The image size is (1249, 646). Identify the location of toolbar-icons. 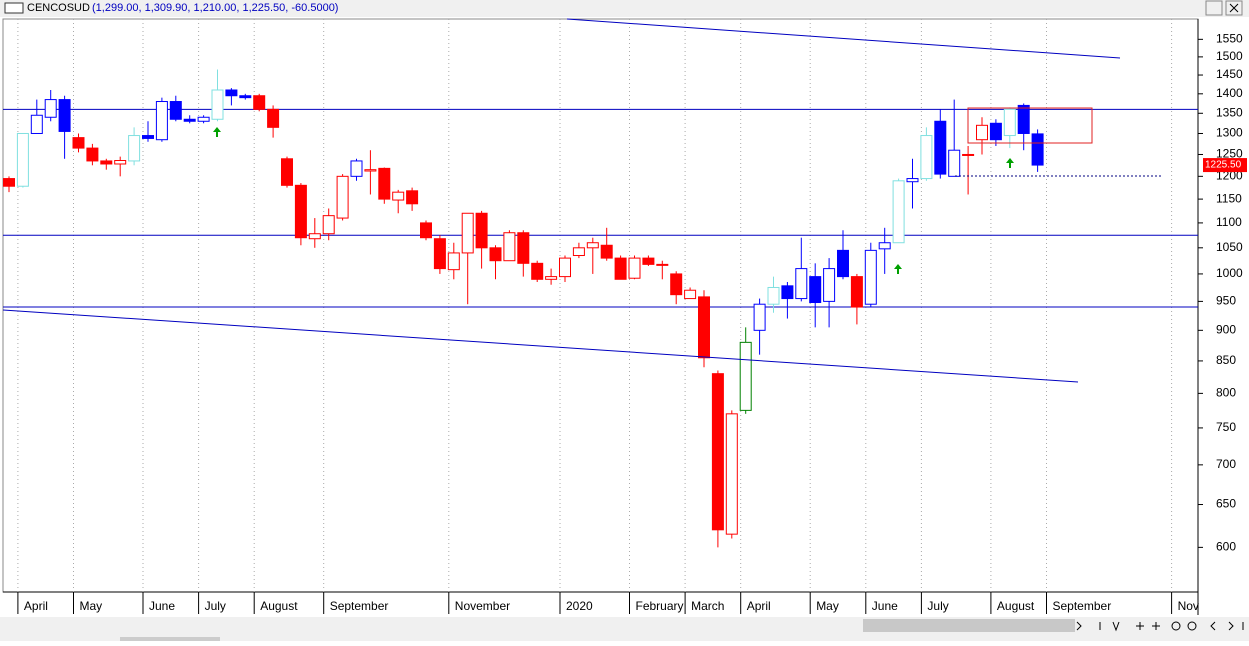
(1129, 626).